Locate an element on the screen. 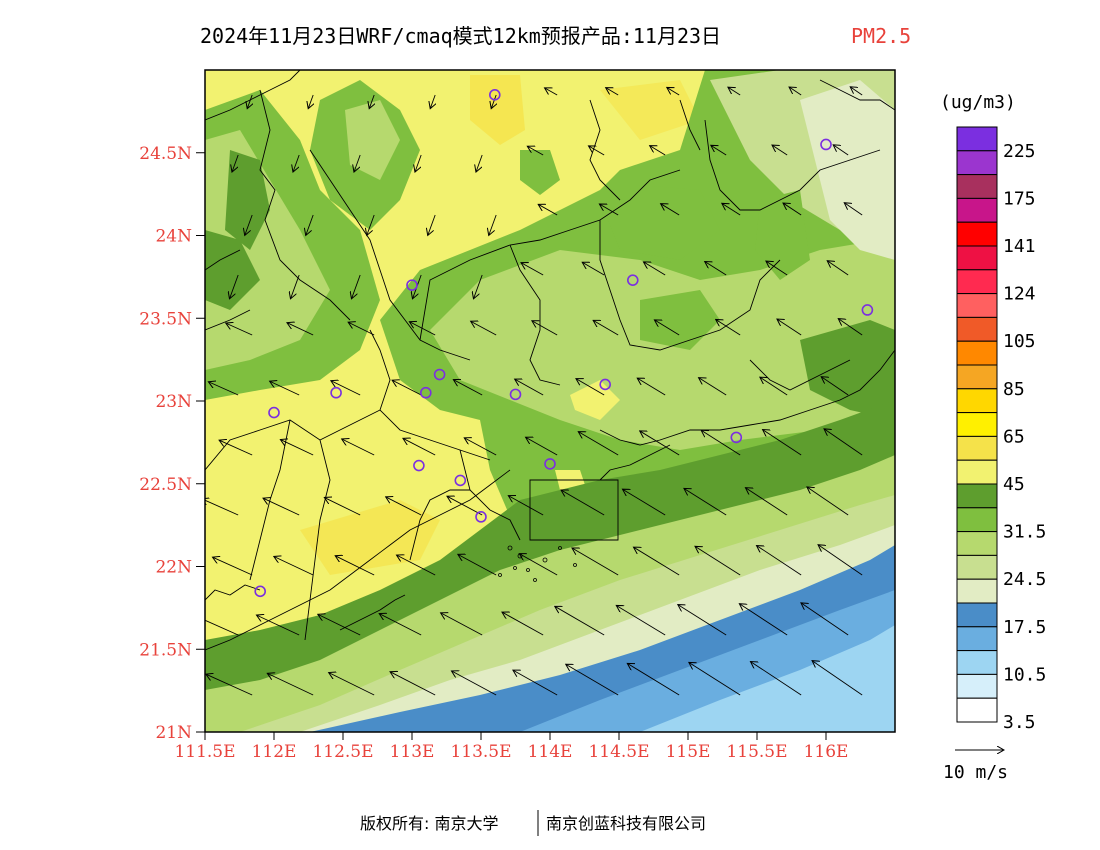 The height and width of the screenshot is (850, 1100). colorbar-label: 141 is located at coordinates (1019, 246).